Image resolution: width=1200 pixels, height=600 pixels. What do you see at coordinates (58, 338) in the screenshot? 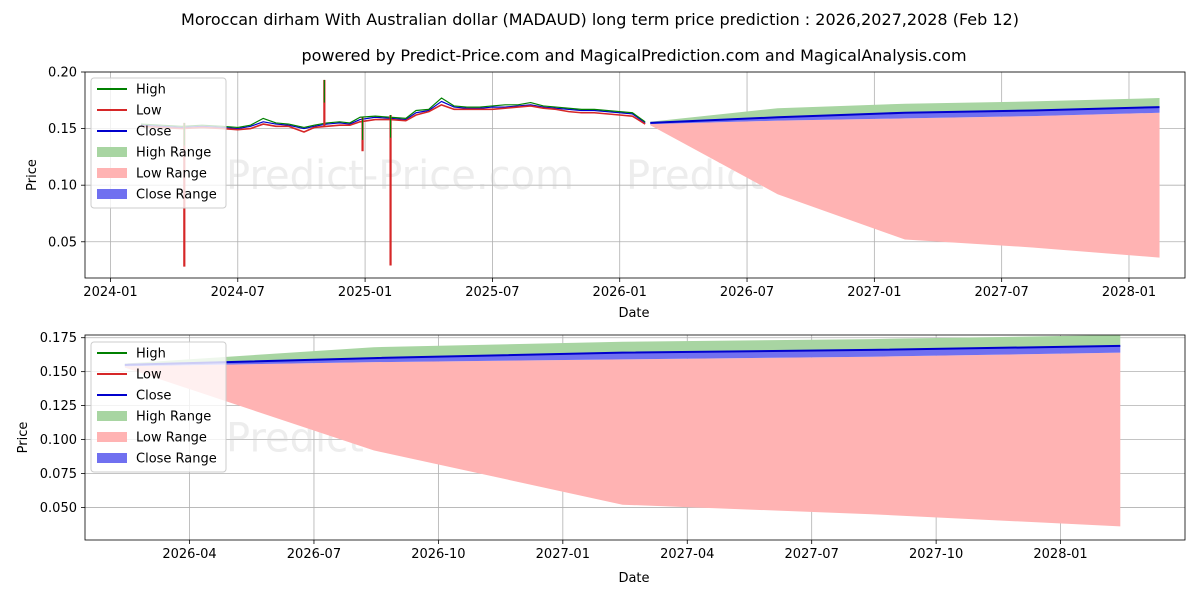
I see `y-tick-label: 0.175` at bounding box center [58, 338].